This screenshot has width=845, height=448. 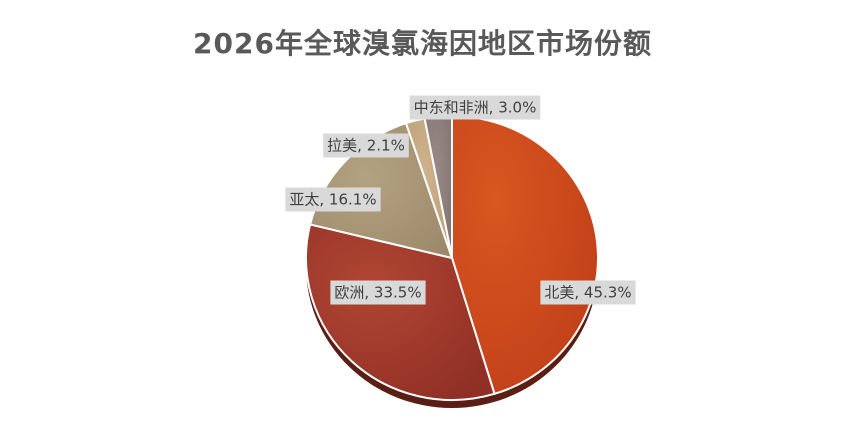 I want to click on chart-title: 2026年全球溴氯海因地区市场份额, so click(x=422, y=43).